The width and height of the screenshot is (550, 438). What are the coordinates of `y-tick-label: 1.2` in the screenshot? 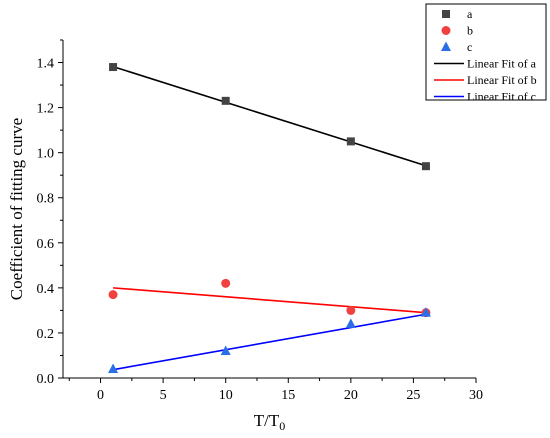 It's located at (46, 109).